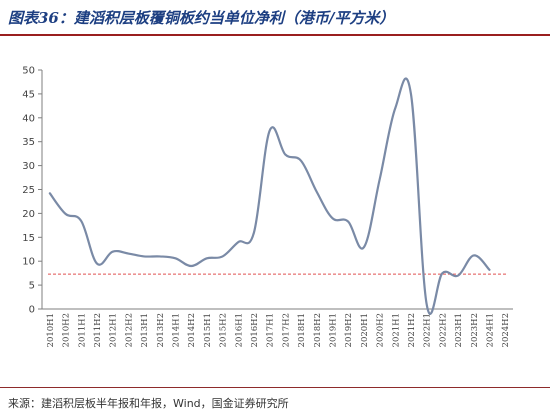 The image size is (550, 417). What do you see at coordinates (396, 330) in the screenshot?
I see `x-tick-label: 2021H1` at bounding box center [396, 330].